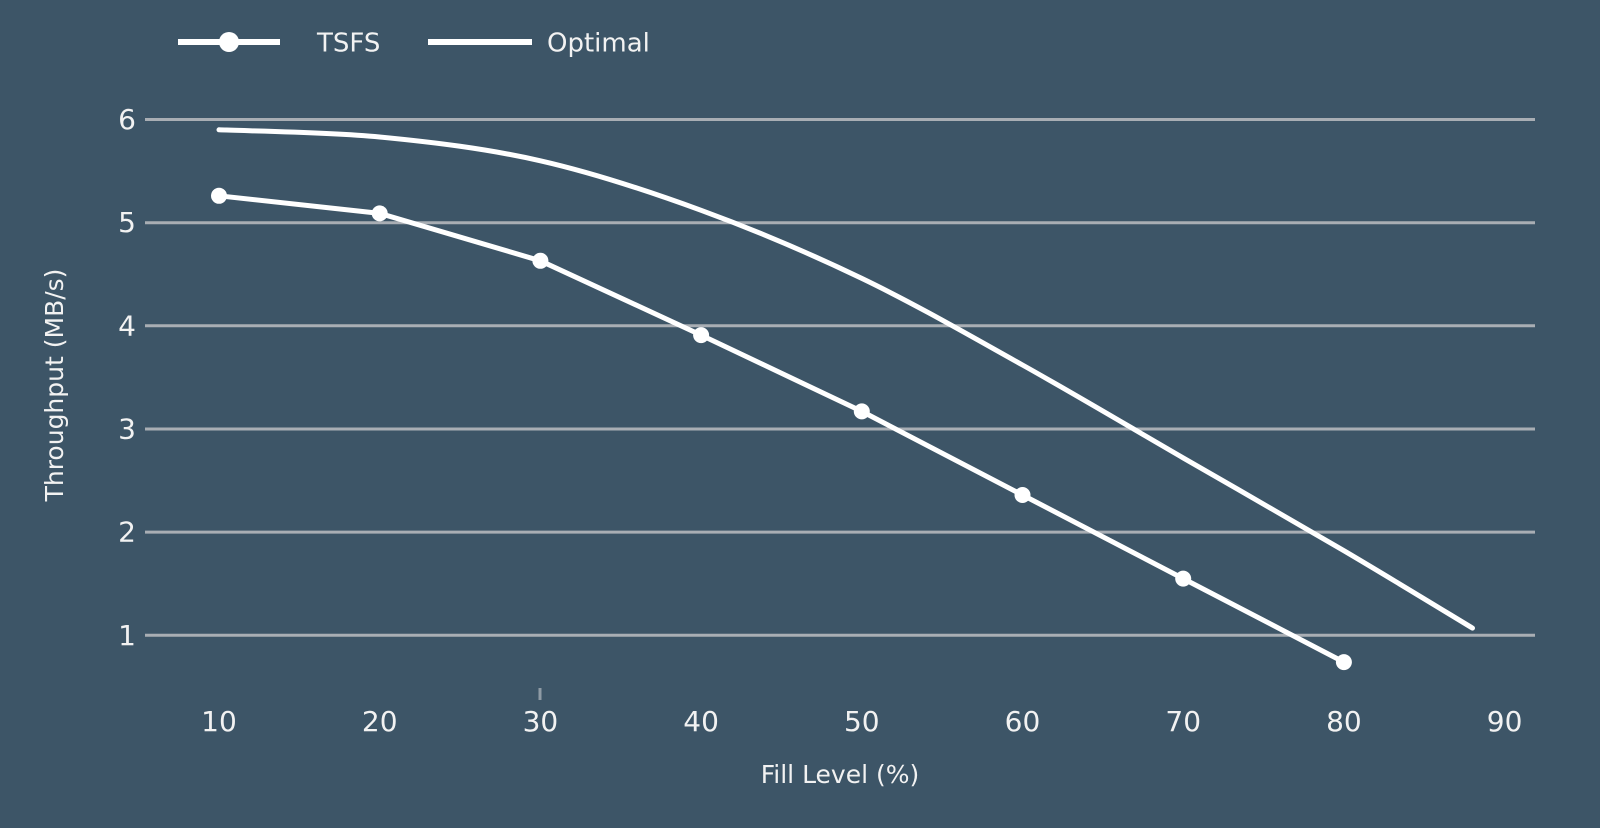 This screenshot has height=828, width=1600. What do you see at coordinates (127, 429) in the screenshot?
I see `y-tick-label: 3` at bounding box center [127, 429].